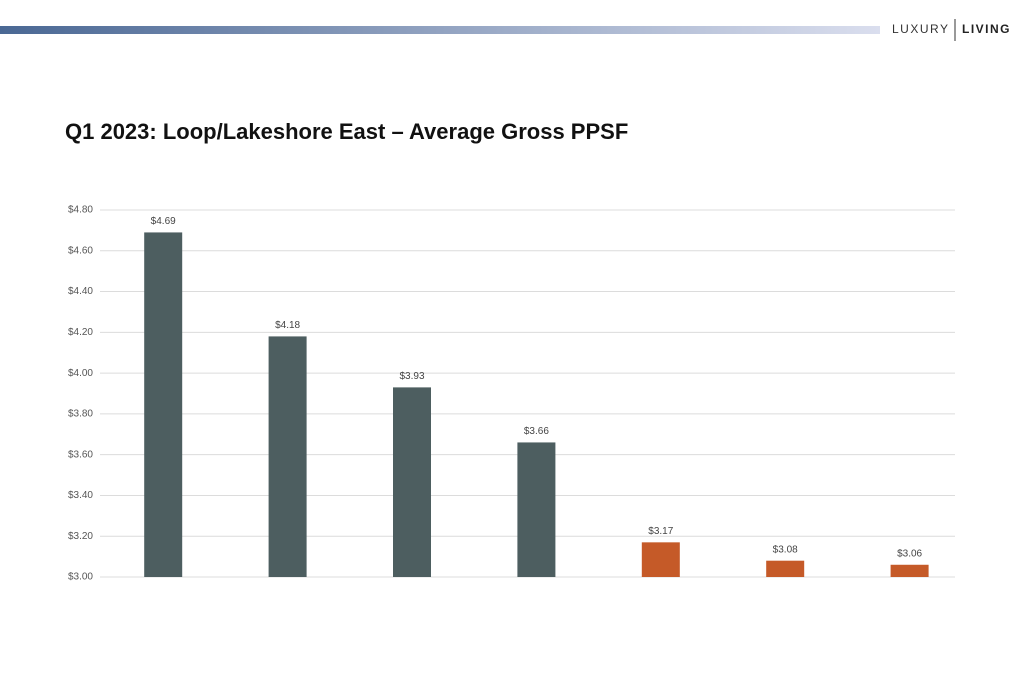 The width and height of the screenshot is (1024, 683). I want to click on value-label: $3.93, so click(411, 376).